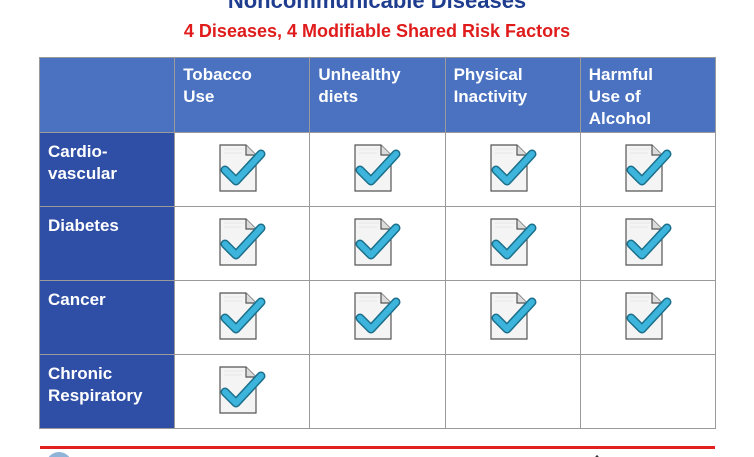 The width and height of the screenshot is (754, 457). Describe the element at coordinates (78, 151) in the screenshot. I see `row-header-line: Cardio-` at that location.